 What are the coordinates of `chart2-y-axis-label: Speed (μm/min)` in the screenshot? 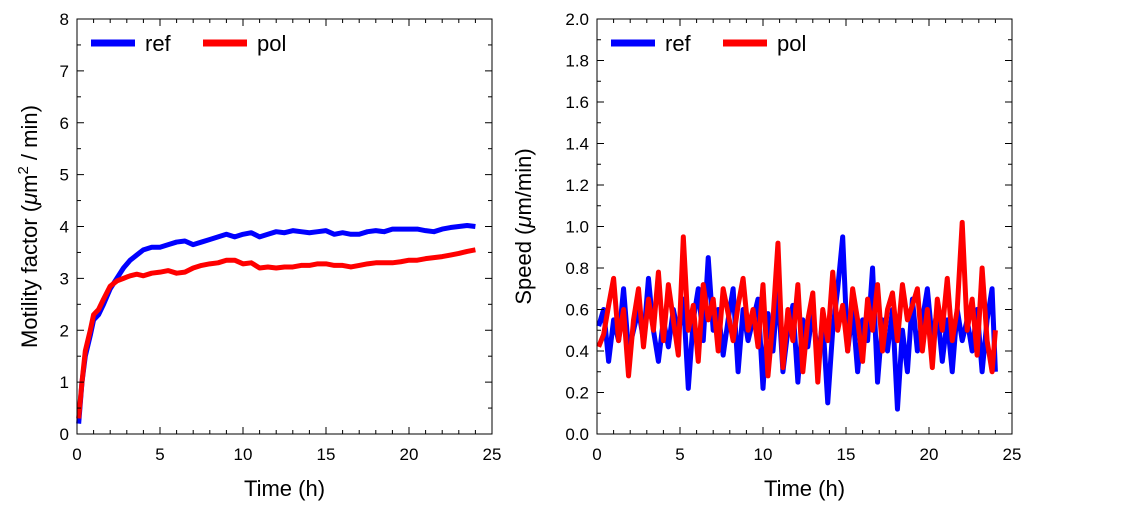 It's located at (523, 226).